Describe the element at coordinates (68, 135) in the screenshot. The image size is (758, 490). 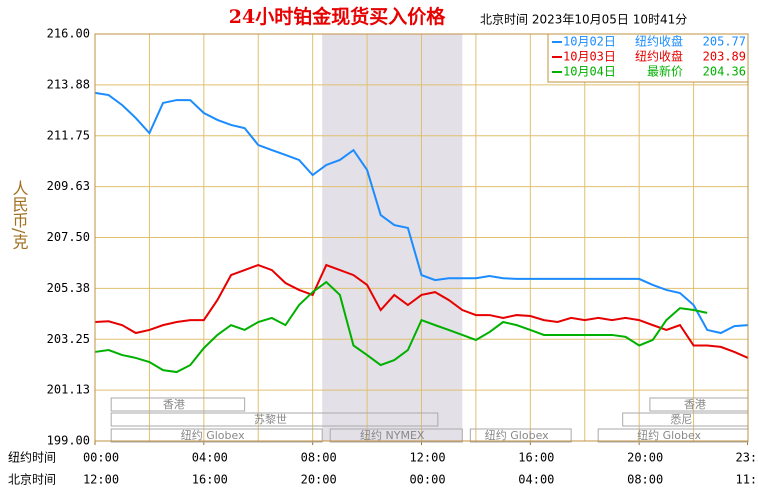
I see `y-tick-label: 211.75` at that location.